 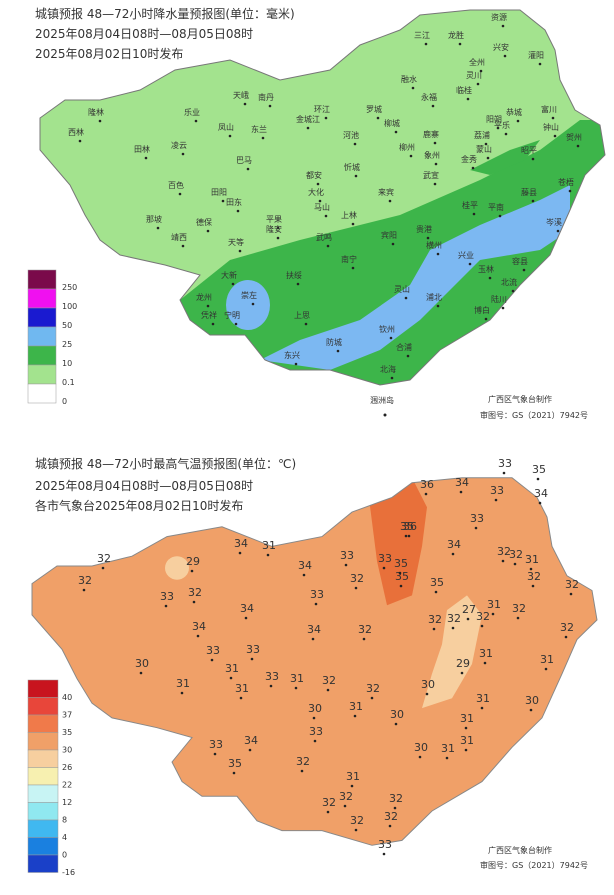 What do you see at coordinates (64, 820) in the screenshot?
I see `legend-label: 8` at bounding box center [64, 820].